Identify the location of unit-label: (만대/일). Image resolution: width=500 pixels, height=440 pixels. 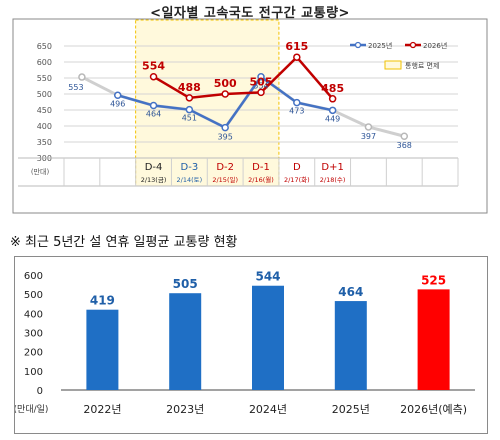
(31, 409).